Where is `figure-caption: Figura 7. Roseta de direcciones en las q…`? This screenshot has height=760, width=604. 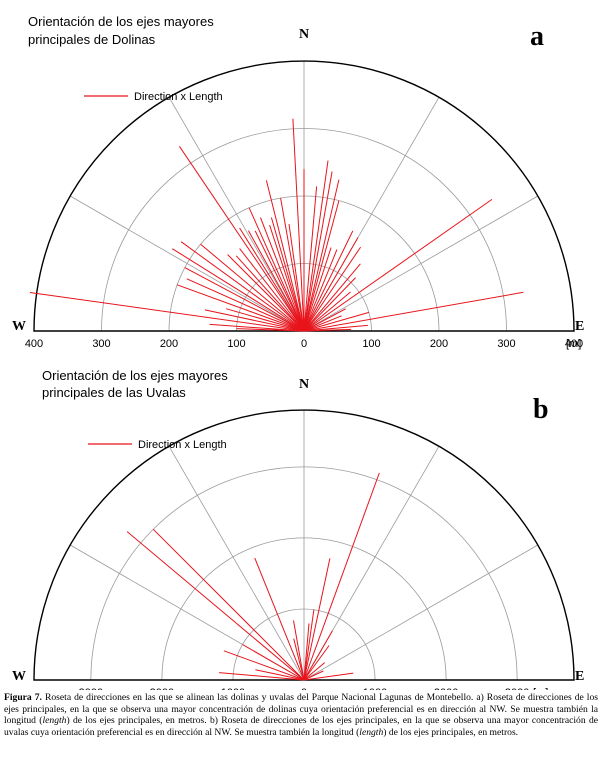 figure-caption: Figura 7. Roseta de direcciones en las q… is located at coordinates (301, 715).